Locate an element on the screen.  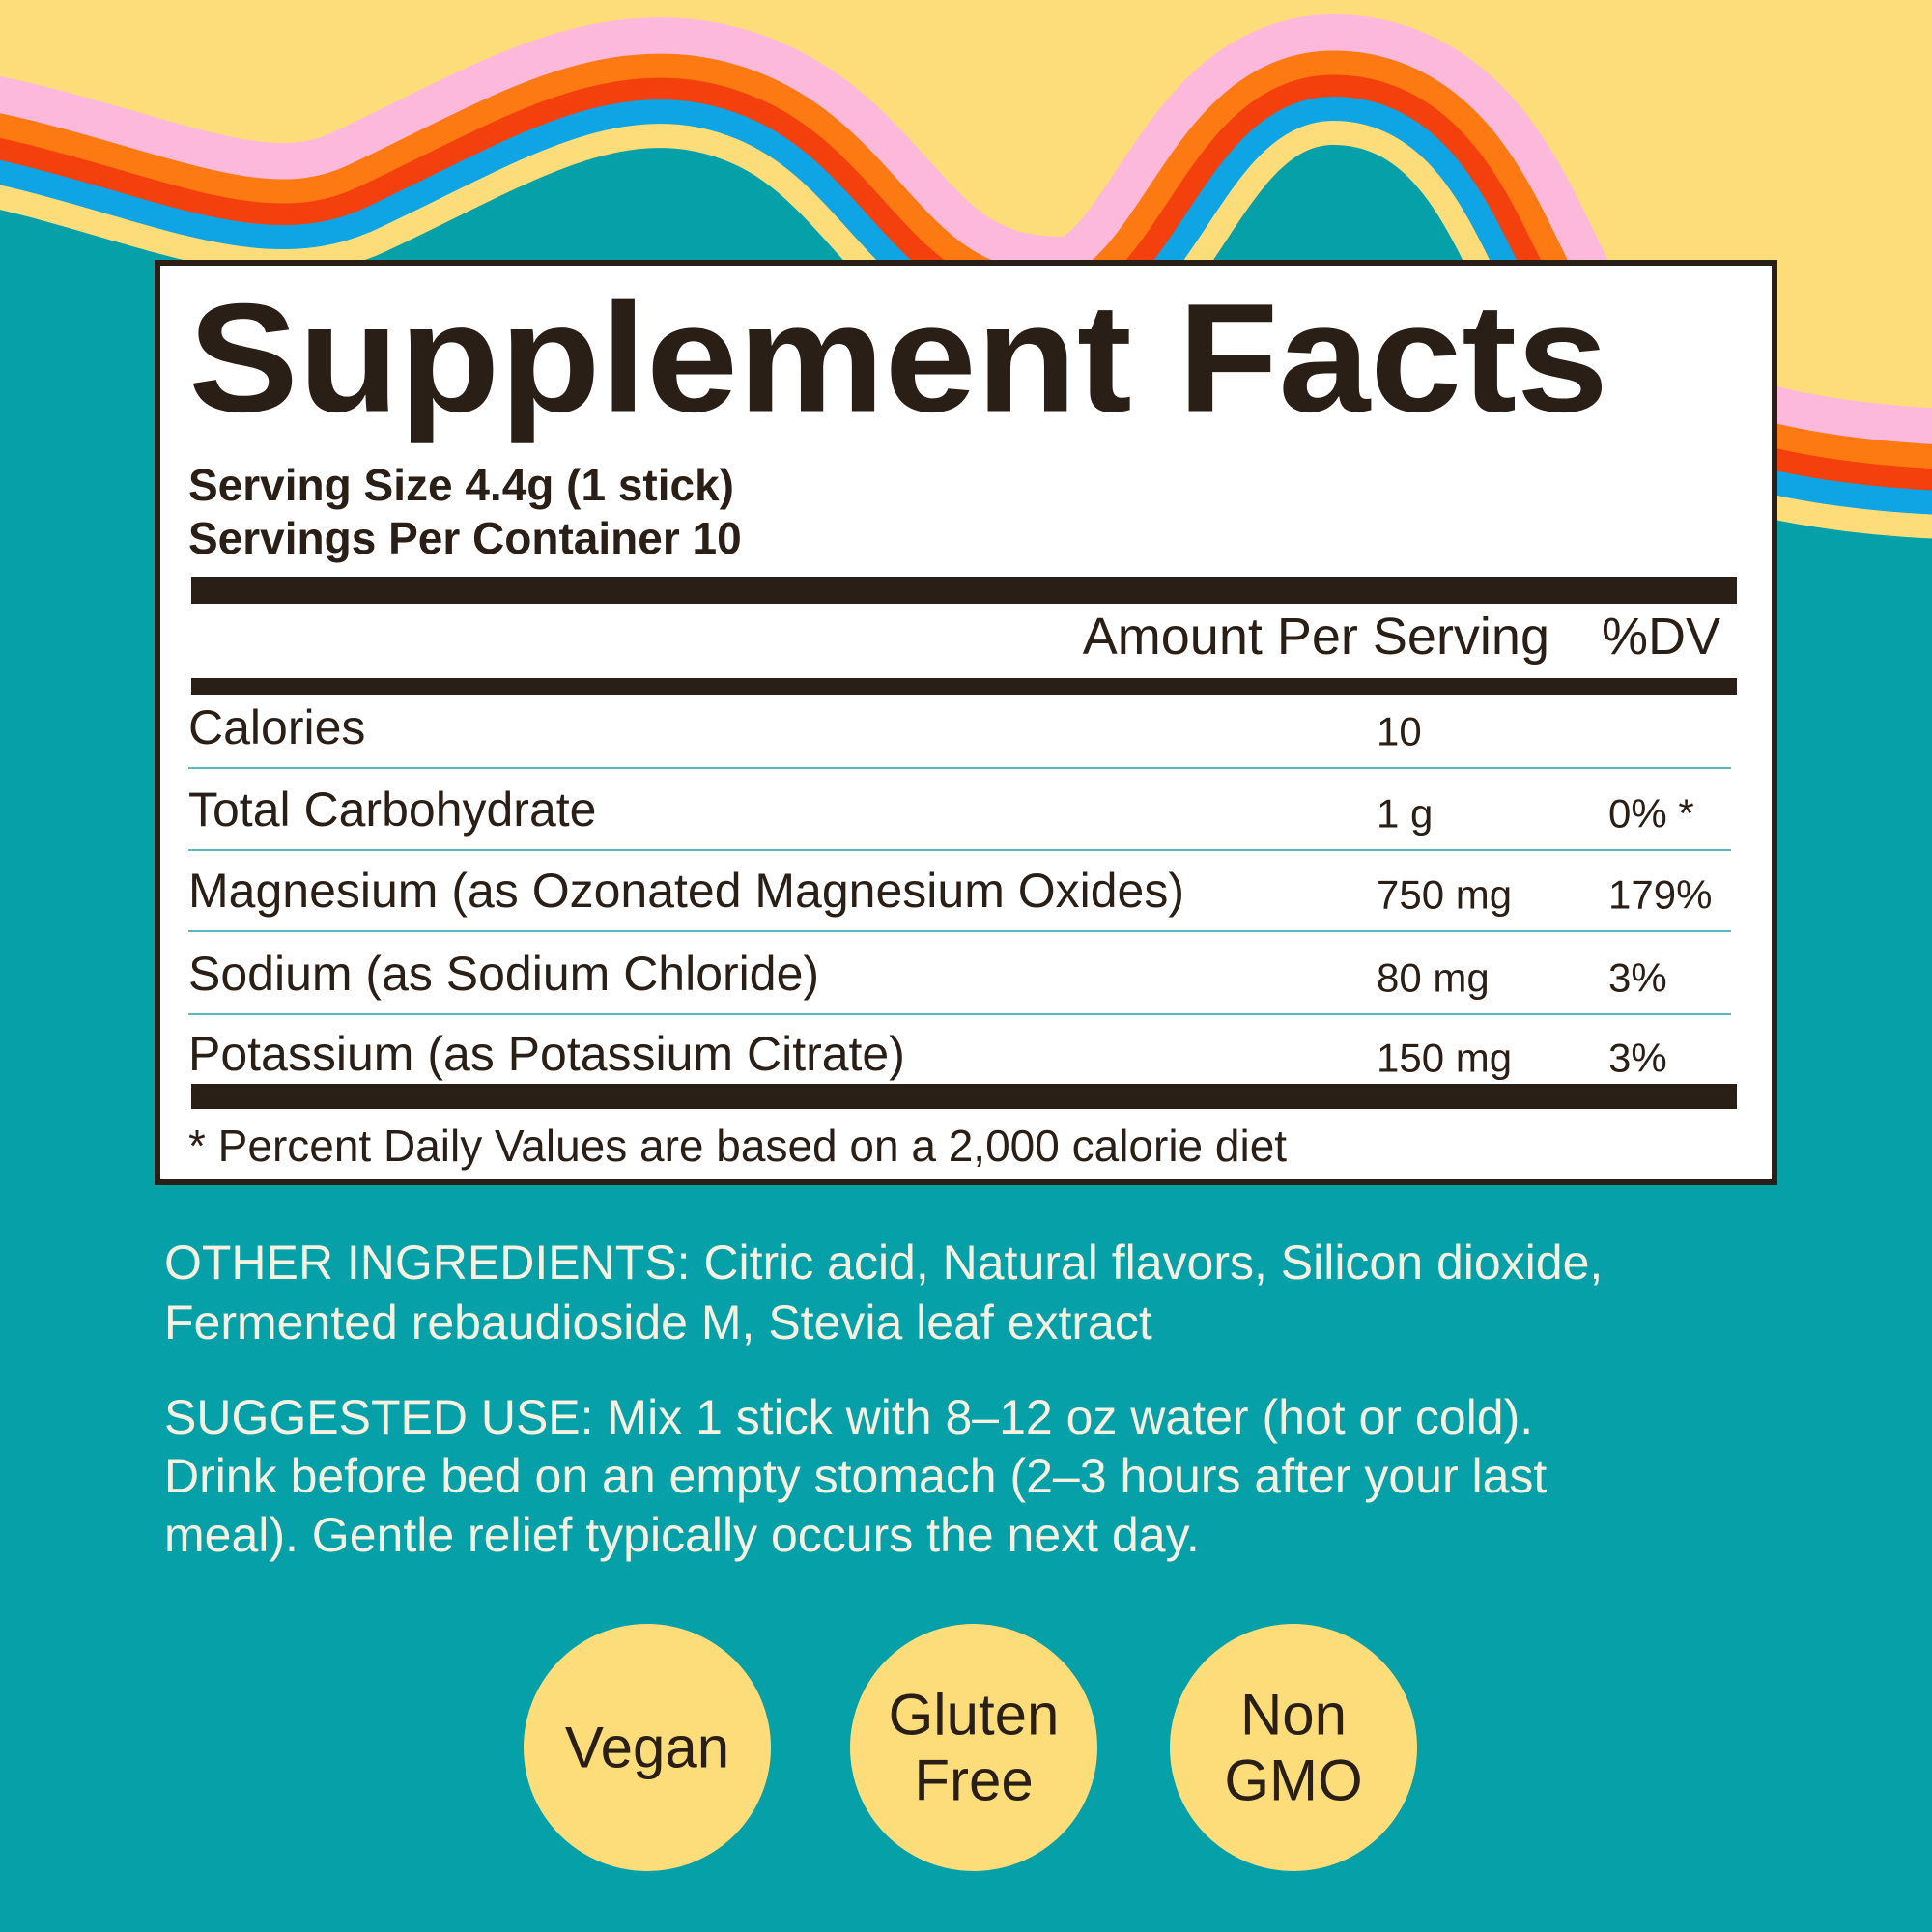
badge-label: Vegan is located at coordinates (647, 1748).